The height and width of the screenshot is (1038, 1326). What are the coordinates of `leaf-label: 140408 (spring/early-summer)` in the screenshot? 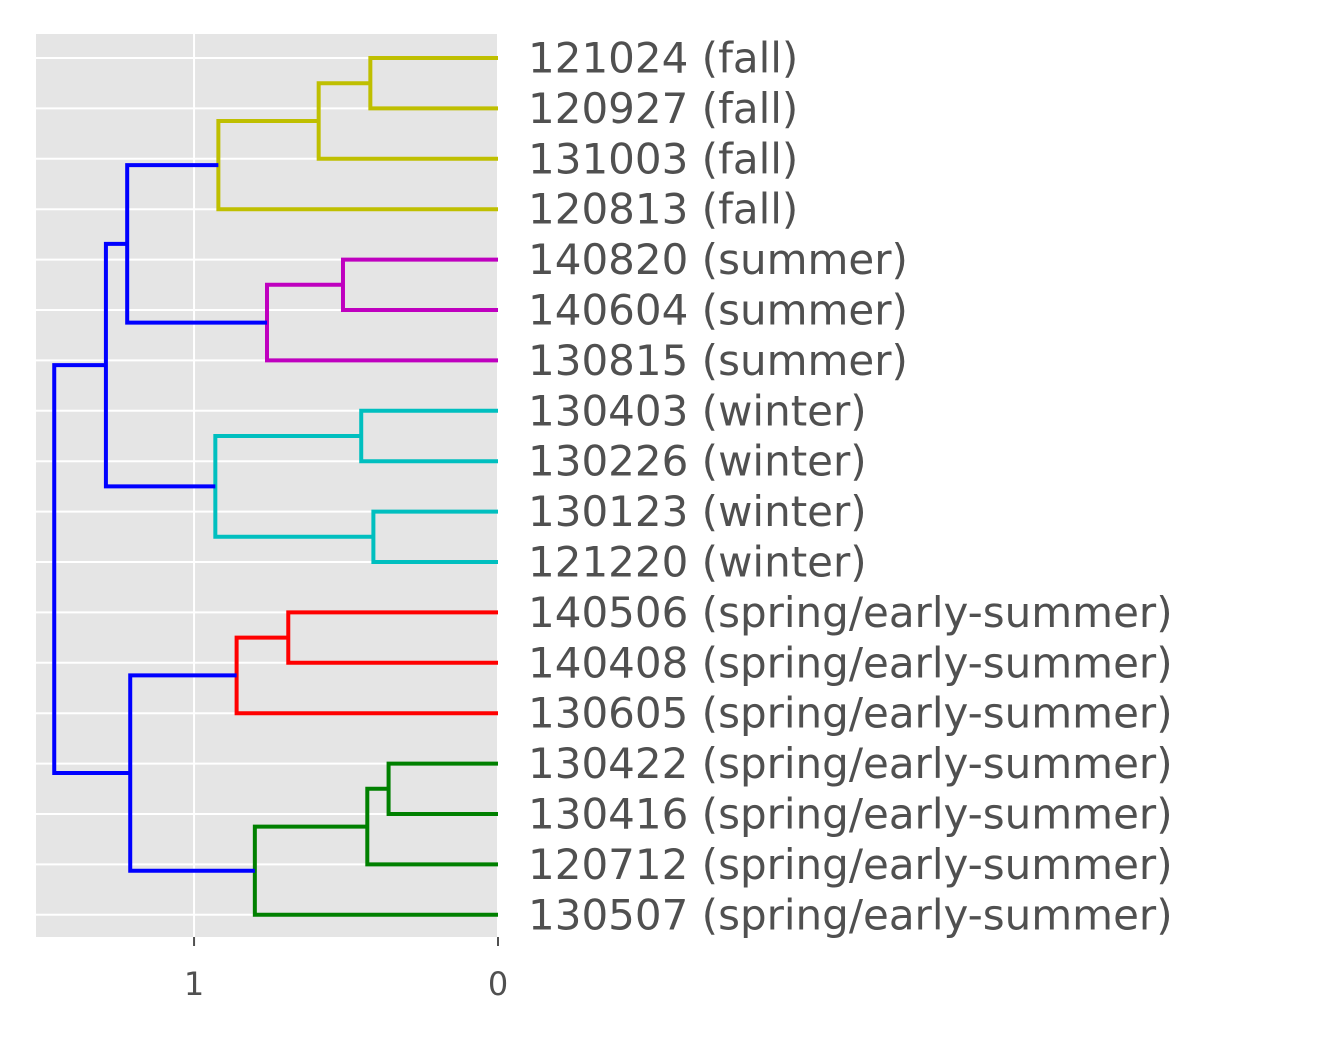 It's located at (850, 662).